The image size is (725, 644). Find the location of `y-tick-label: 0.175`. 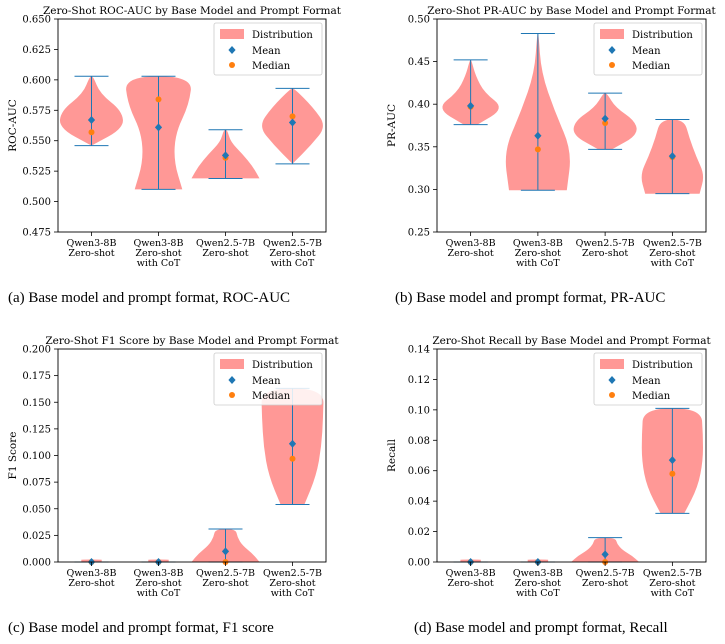

y-tick-label: 0.175 is located at coordinates (36, 376).